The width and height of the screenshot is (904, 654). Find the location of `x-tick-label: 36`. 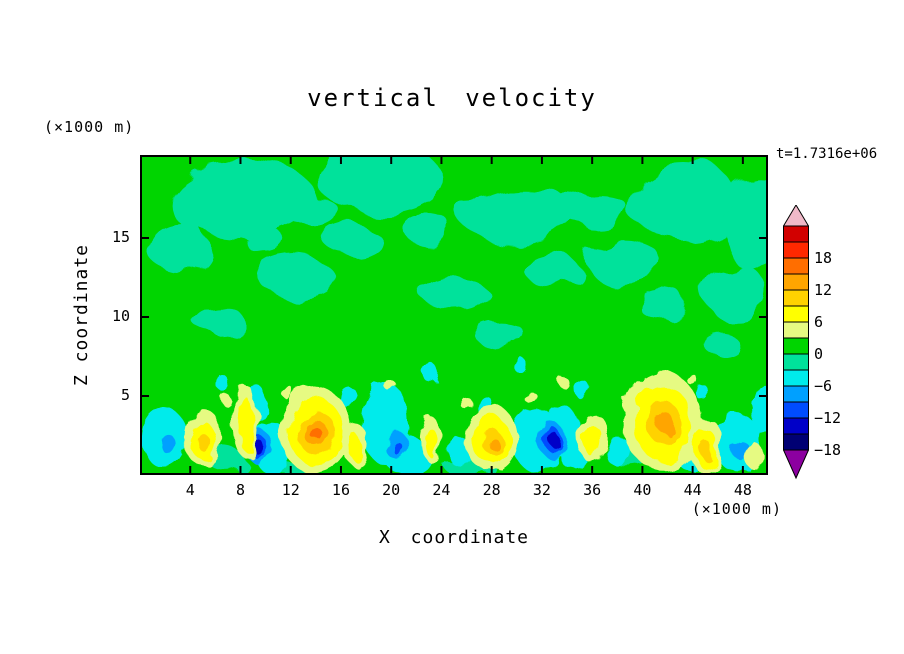

x-tick-label: 36 is located at coordinates (592, 490).